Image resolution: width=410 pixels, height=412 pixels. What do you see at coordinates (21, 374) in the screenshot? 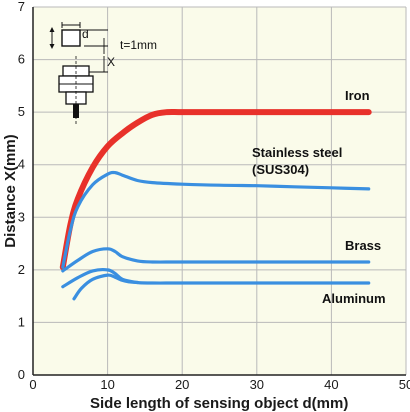
I see `y-tick-label-0: 0` at bounding box center [21, 374].